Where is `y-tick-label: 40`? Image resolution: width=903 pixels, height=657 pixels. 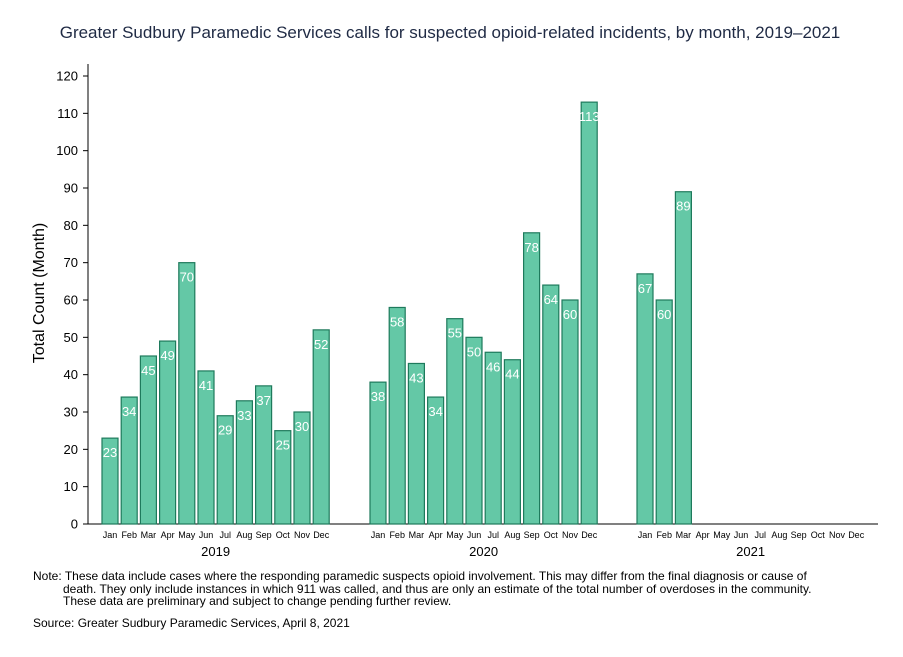
y-tick-label: 40 is located at coordinates (71, 374).